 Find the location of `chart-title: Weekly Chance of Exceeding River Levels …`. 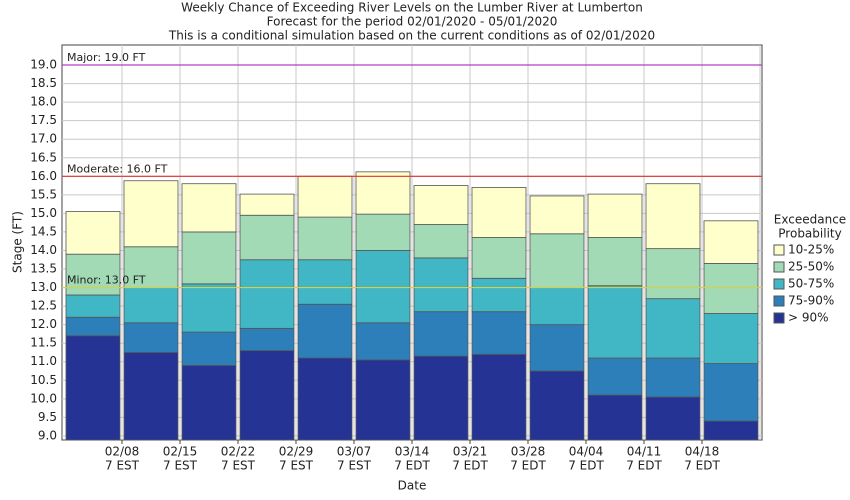

chart-title: Weekly Chance of Exceeding River Levels … is located at coordinates (412, 8).